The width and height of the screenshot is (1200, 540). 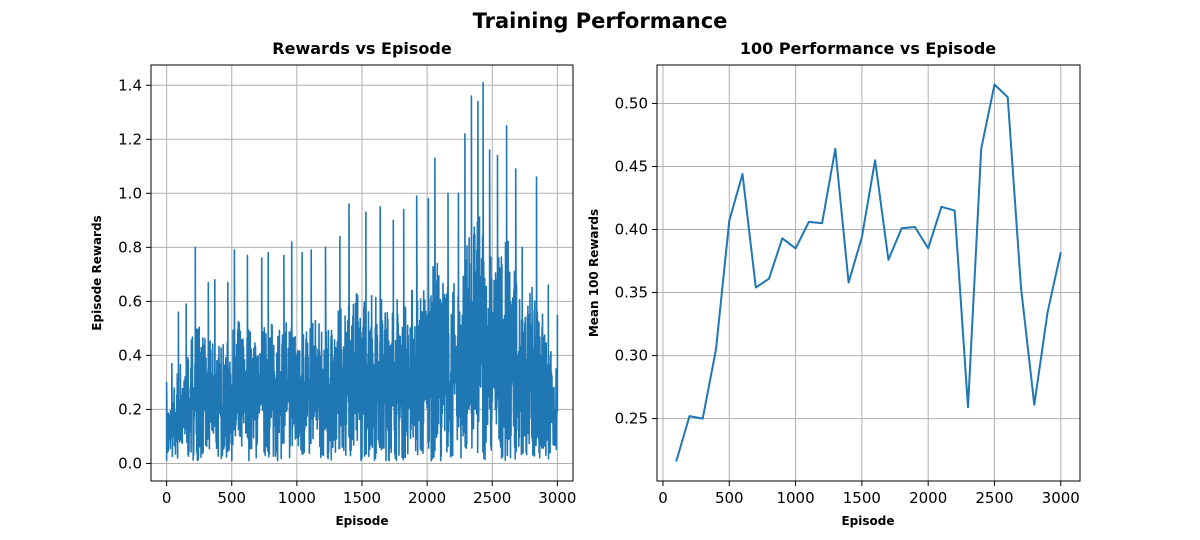 What do you see at coordinates (130, 301) in the screenshot?
I see `y-tick-label: 0.6` at bounding box center [130, 301].